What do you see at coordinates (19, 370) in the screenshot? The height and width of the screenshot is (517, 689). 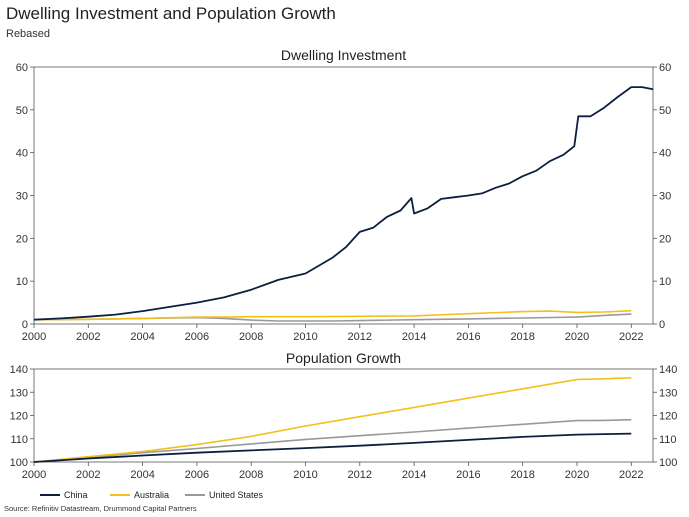 I see `y-tick-label-left: 140` at bounding box center [19, 370].